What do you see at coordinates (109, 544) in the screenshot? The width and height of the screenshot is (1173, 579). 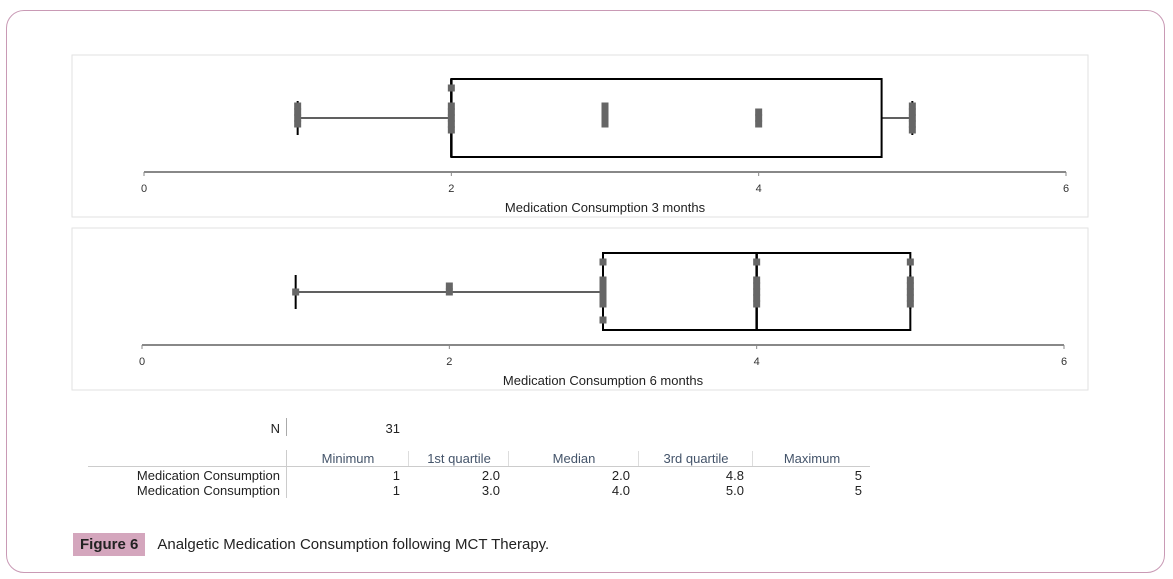 I see `figure-label: Figure 6` at bounding box center [109, 544].